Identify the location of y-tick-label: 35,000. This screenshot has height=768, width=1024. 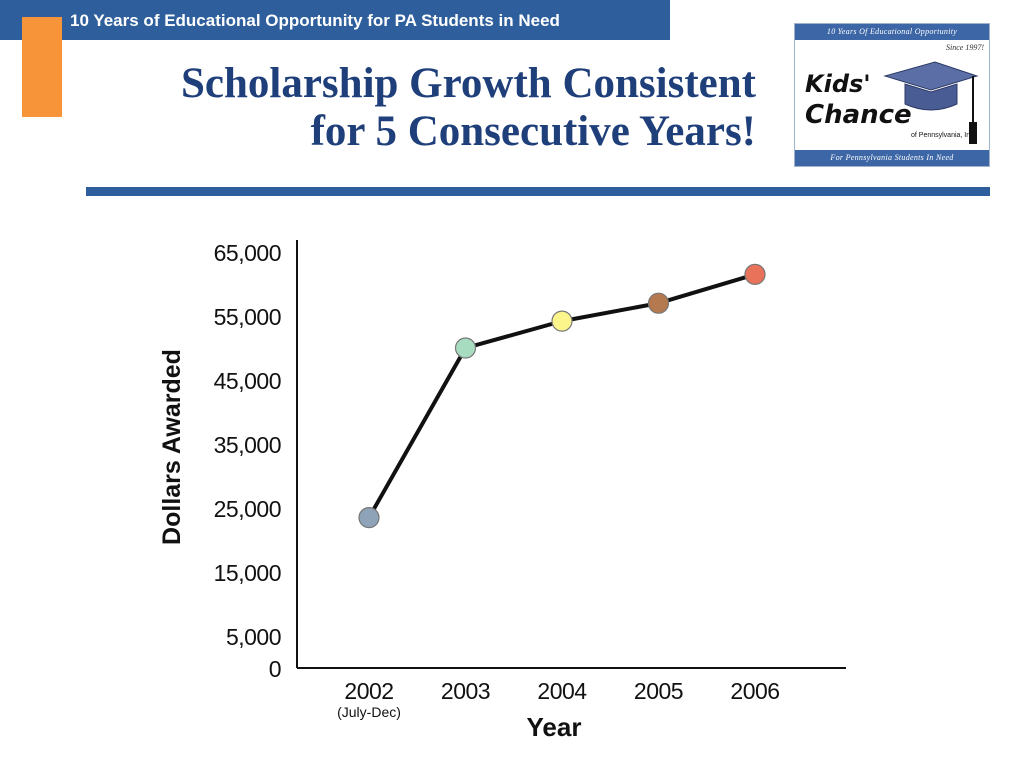
(247, 445).